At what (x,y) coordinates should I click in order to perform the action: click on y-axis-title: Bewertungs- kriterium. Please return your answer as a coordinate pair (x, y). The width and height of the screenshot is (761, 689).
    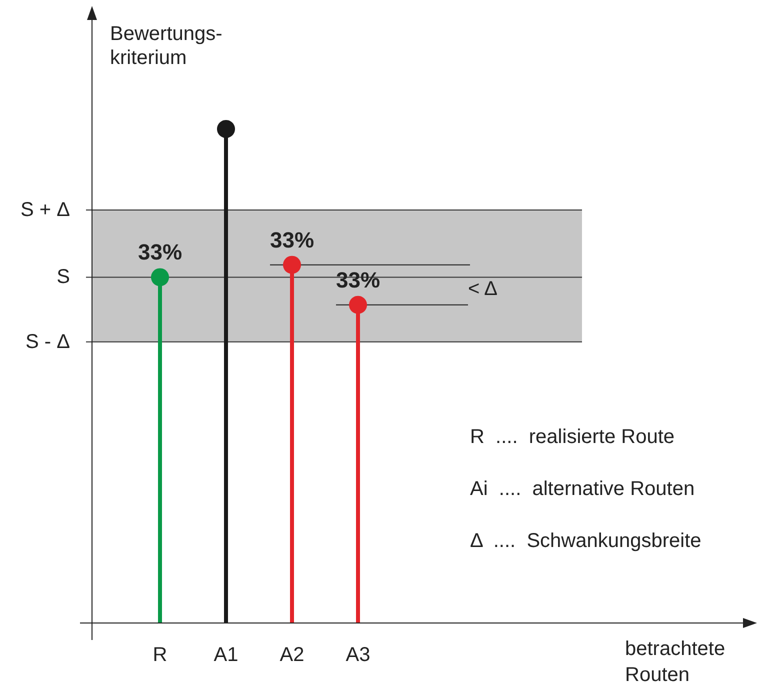
    Looking at the image, I should click on (166, 46).